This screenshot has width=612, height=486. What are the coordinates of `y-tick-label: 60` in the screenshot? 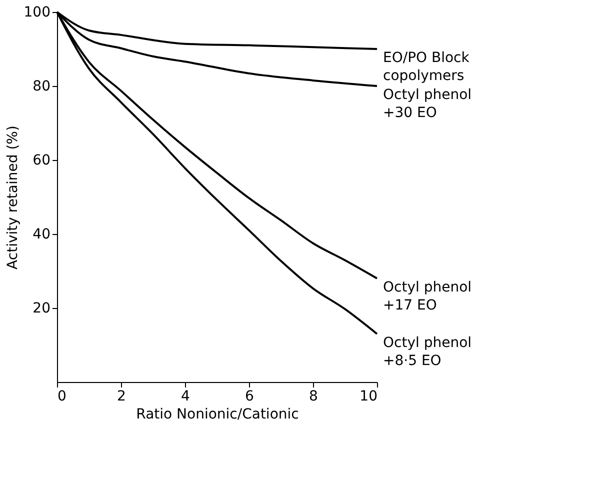 It's located at (41, 160).